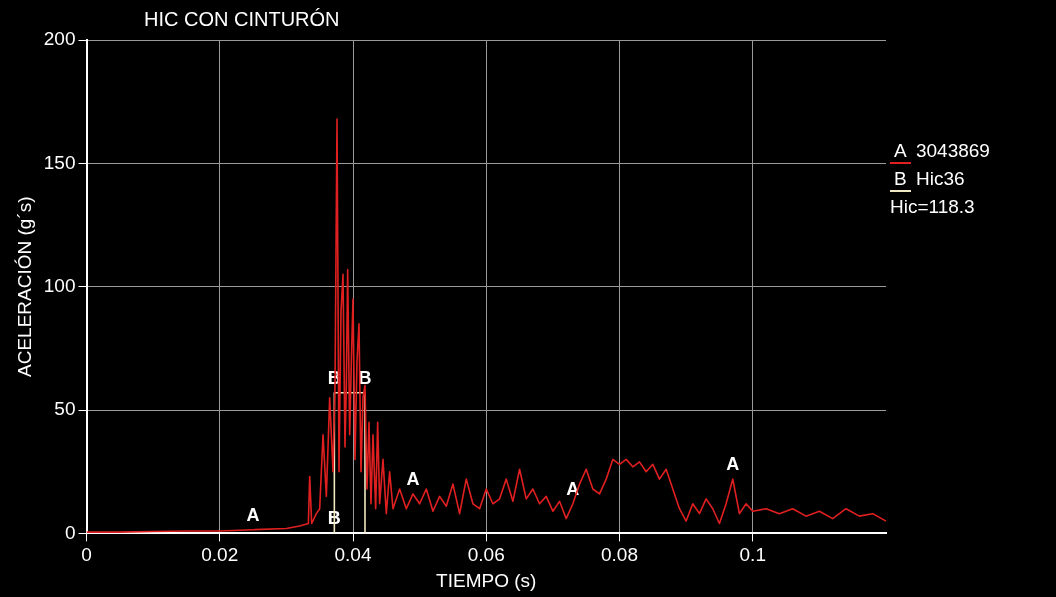 This screenshot has height=597, width=1056. I want to click on x-tick-label: 0.04, so click(353, 555).